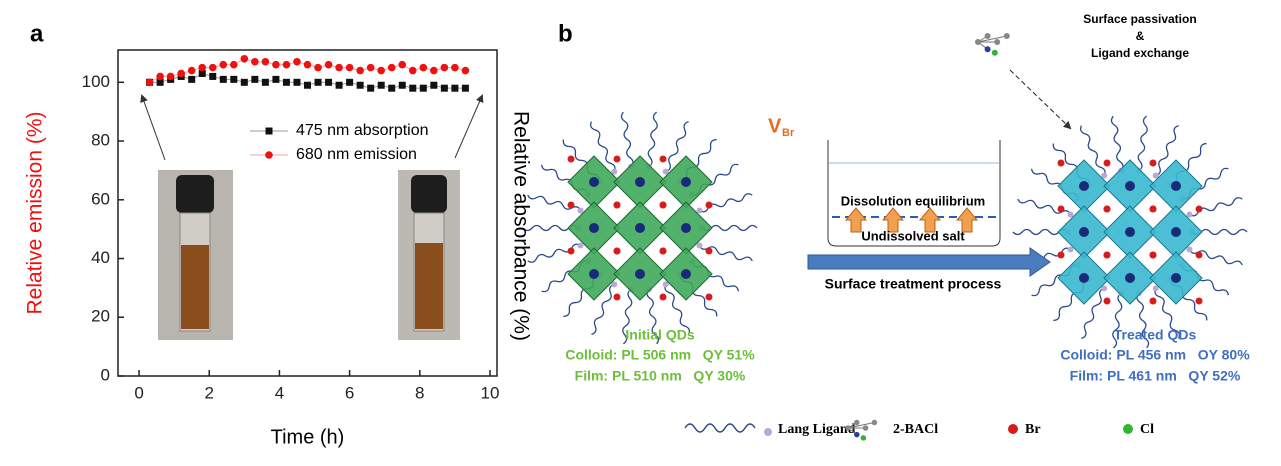  I want to click on legend-label: Br, so click(1033, 429).